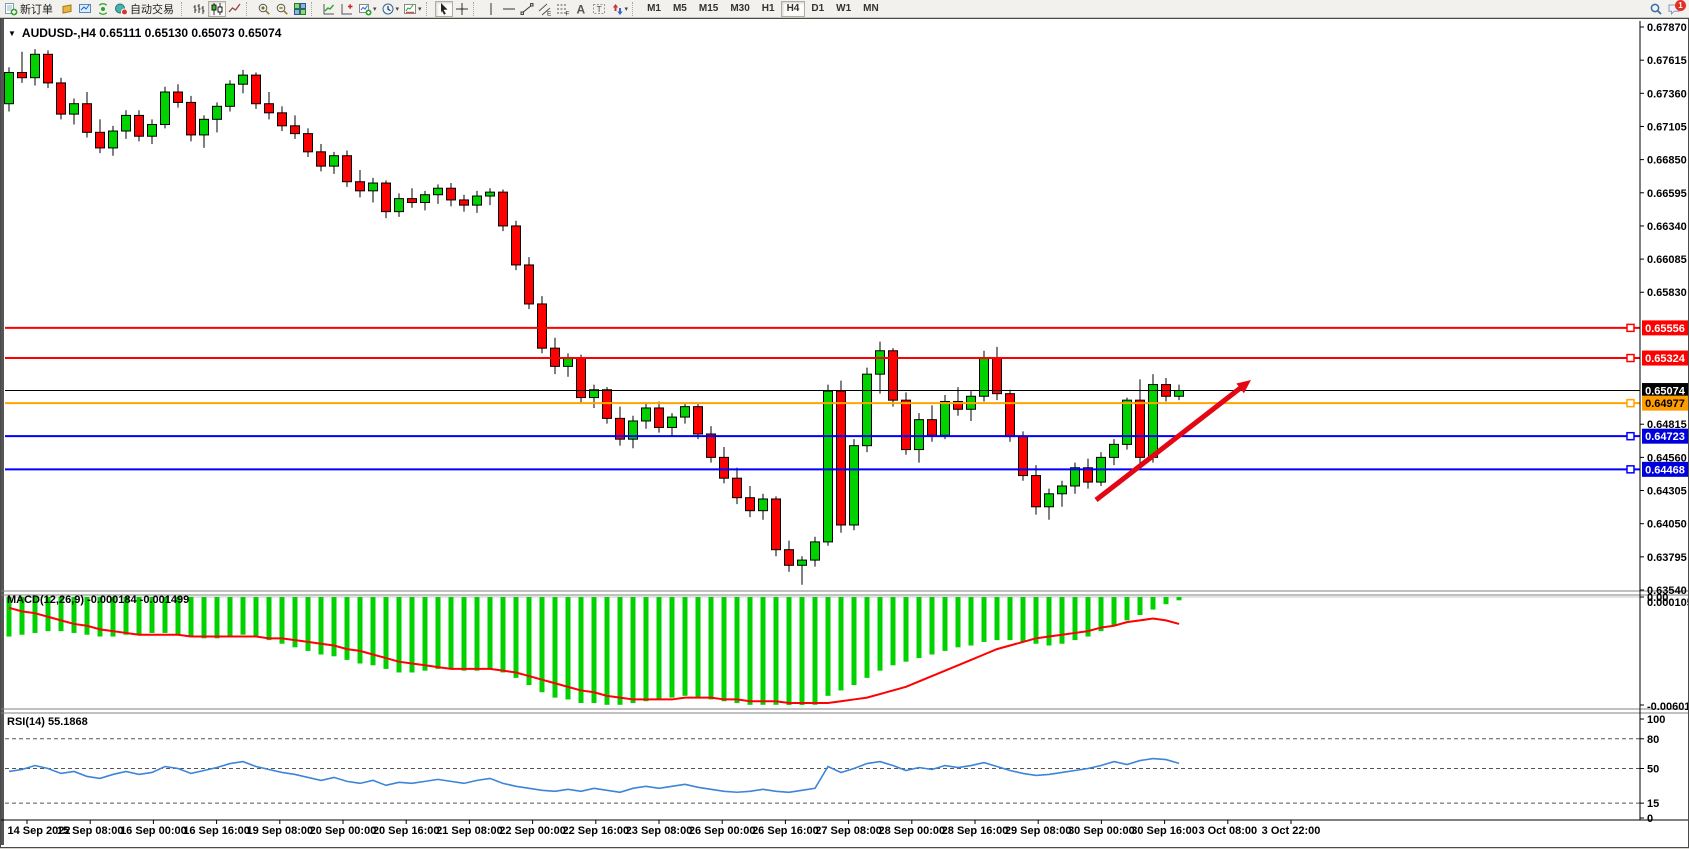  What do you see at coordinates (818, 8) in the screenshot?
I see `timeframe-button-d1: D1` at bounding box center [818, 8].